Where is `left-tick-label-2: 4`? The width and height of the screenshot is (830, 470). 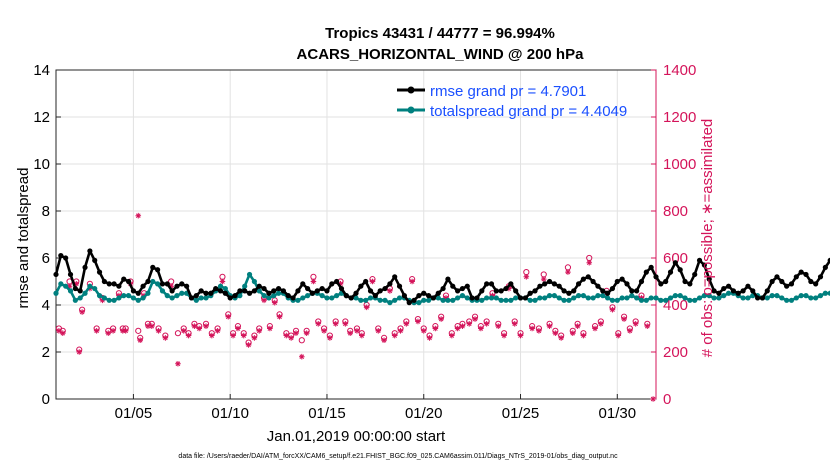
left-tick-label-2: 4 is located at coordinates (46, 305).